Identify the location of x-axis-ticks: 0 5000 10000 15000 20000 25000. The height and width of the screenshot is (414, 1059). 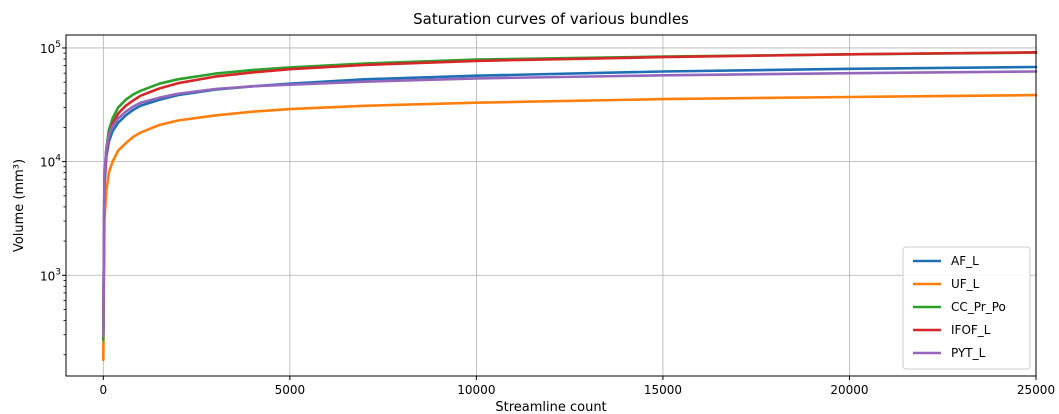
(577, 386).